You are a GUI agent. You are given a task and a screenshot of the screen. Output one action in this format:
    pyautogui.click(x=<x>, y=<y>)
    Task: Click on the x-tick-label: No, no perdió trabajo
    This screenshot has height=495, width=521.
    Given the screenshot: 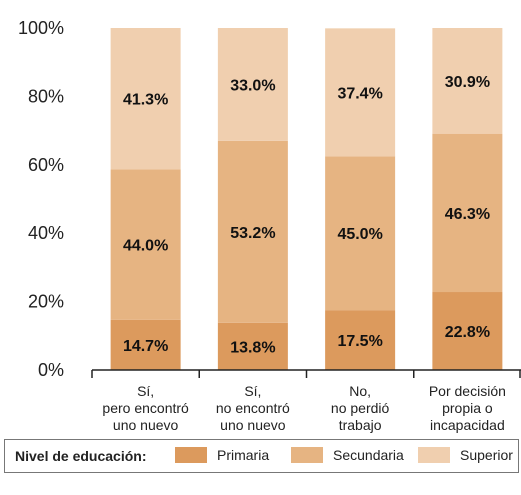 What is the action you would take?
    pyautogui.click(x=360, y=408)
    